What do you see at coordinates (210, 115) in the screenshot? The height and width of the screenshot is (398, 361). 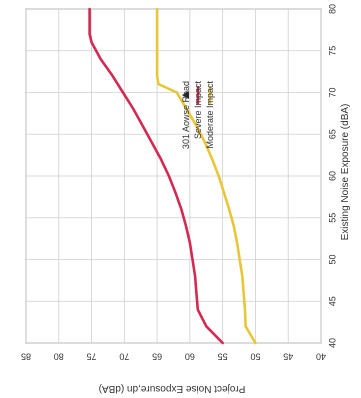 I see `legend-label: Moderate Impact` at bounding box center [210, 115].